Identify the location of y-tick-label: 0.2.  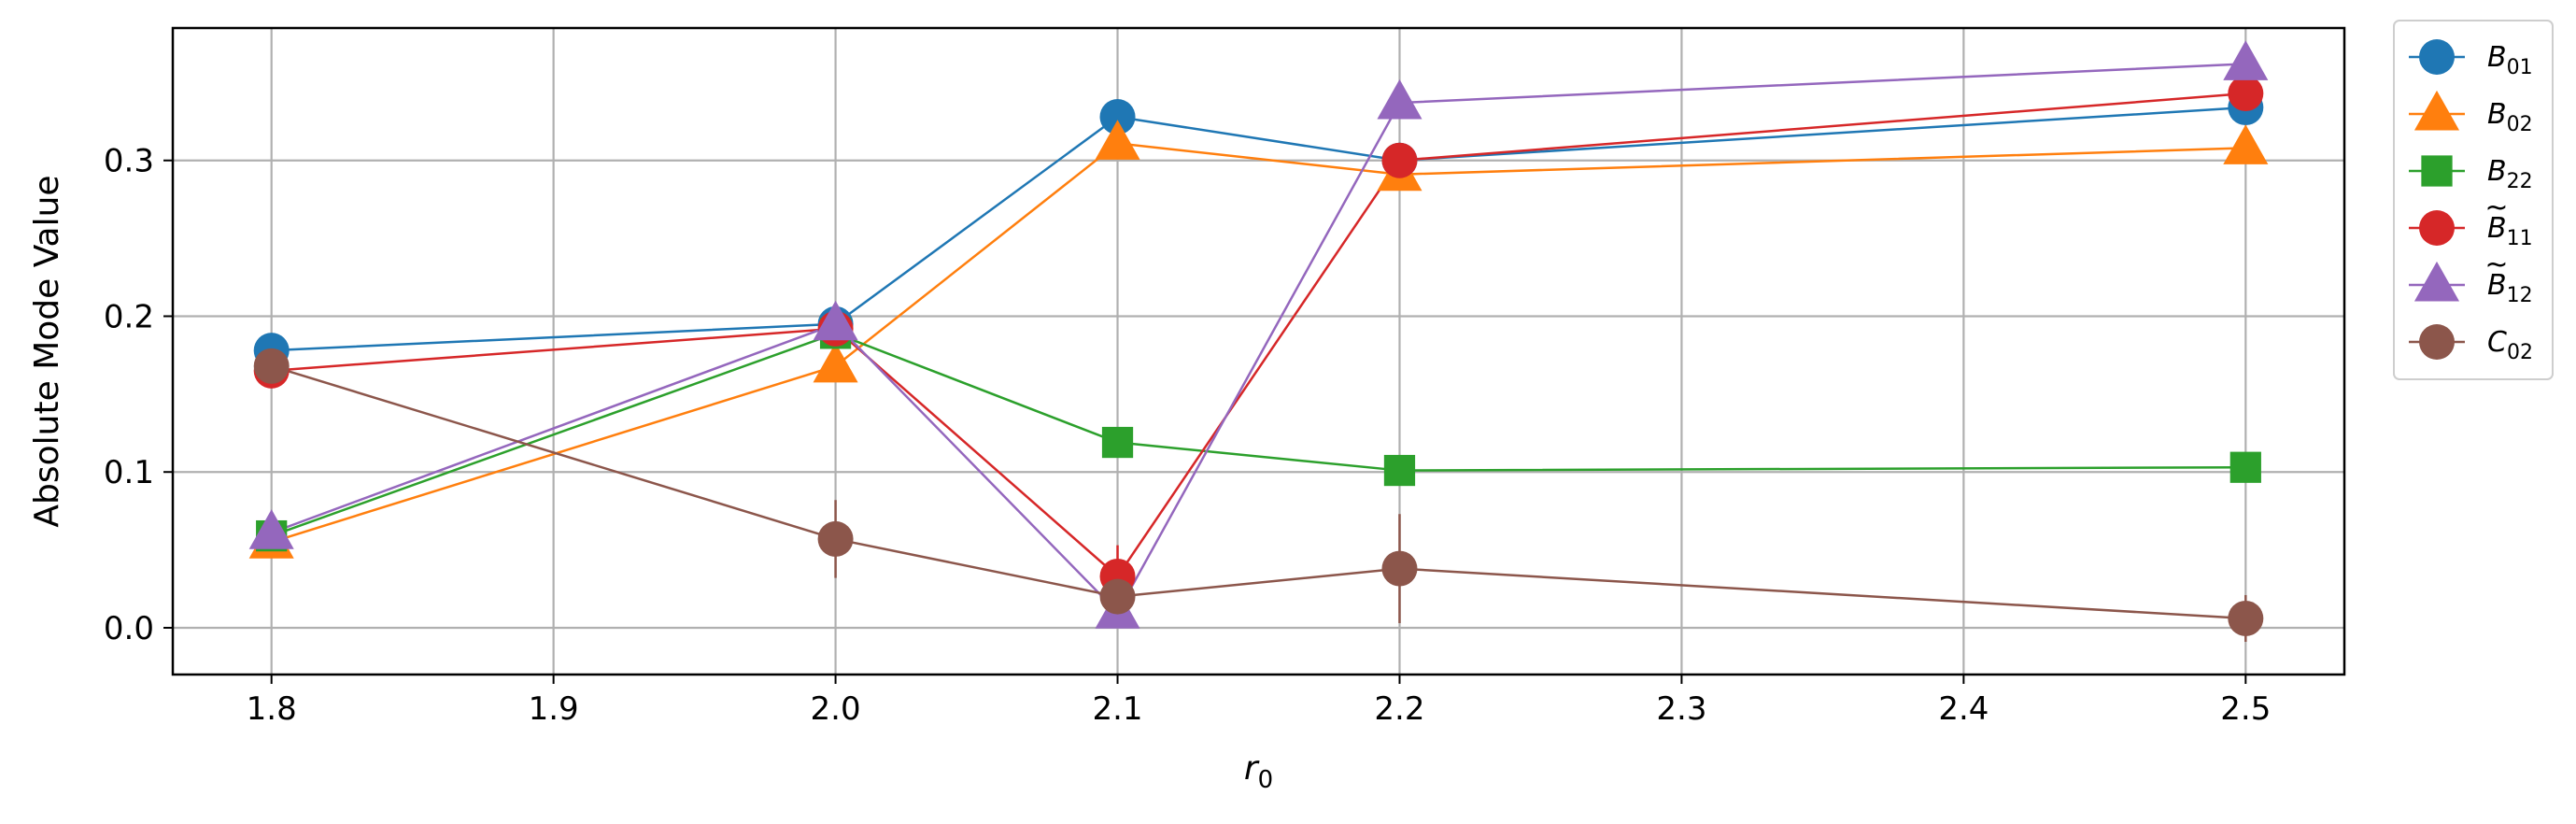
(129, 316).